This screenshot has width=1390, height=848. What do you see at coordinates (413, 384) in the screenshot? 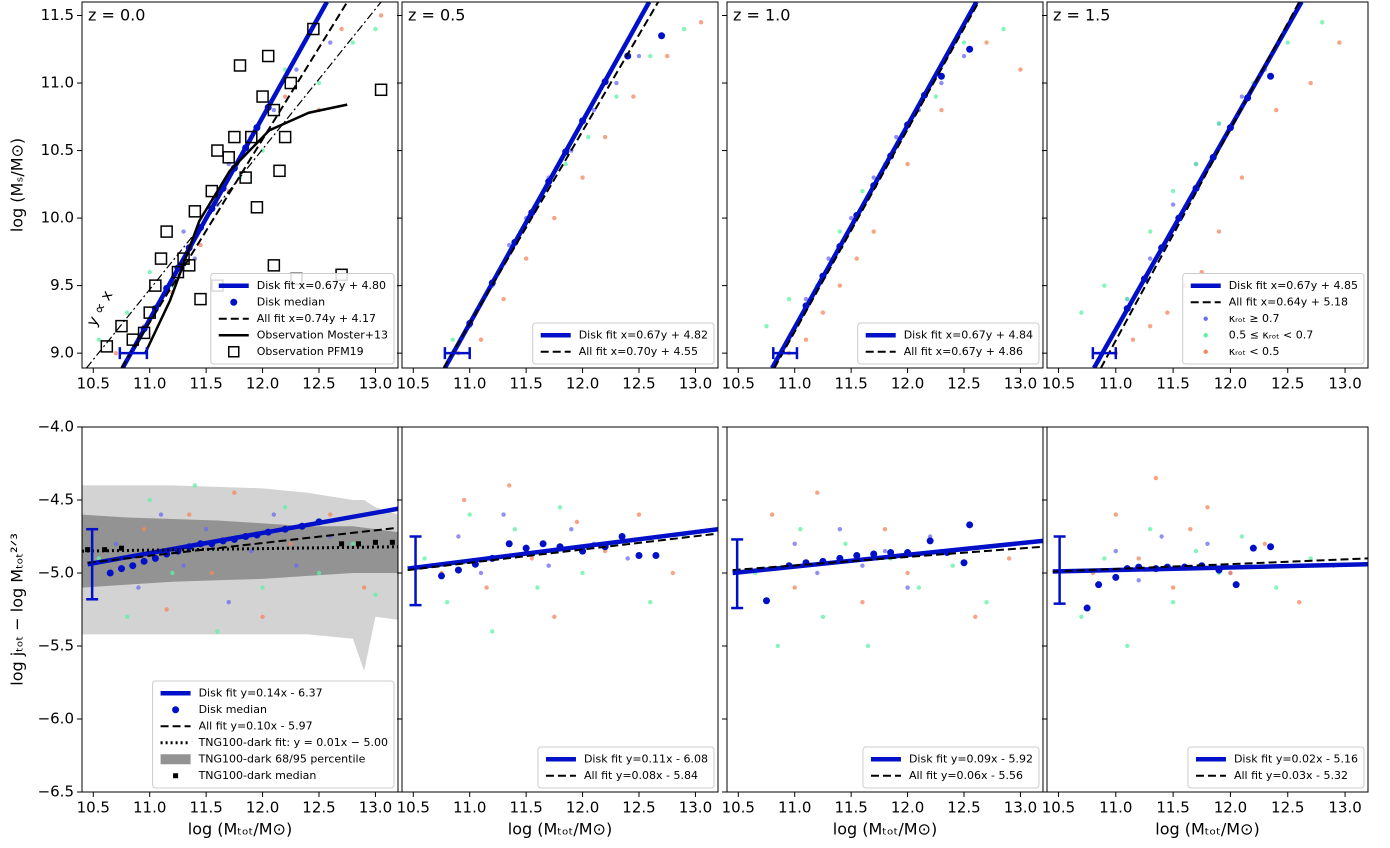
I see `x-tick-label: 10.5` at bounding box center [413, 384].